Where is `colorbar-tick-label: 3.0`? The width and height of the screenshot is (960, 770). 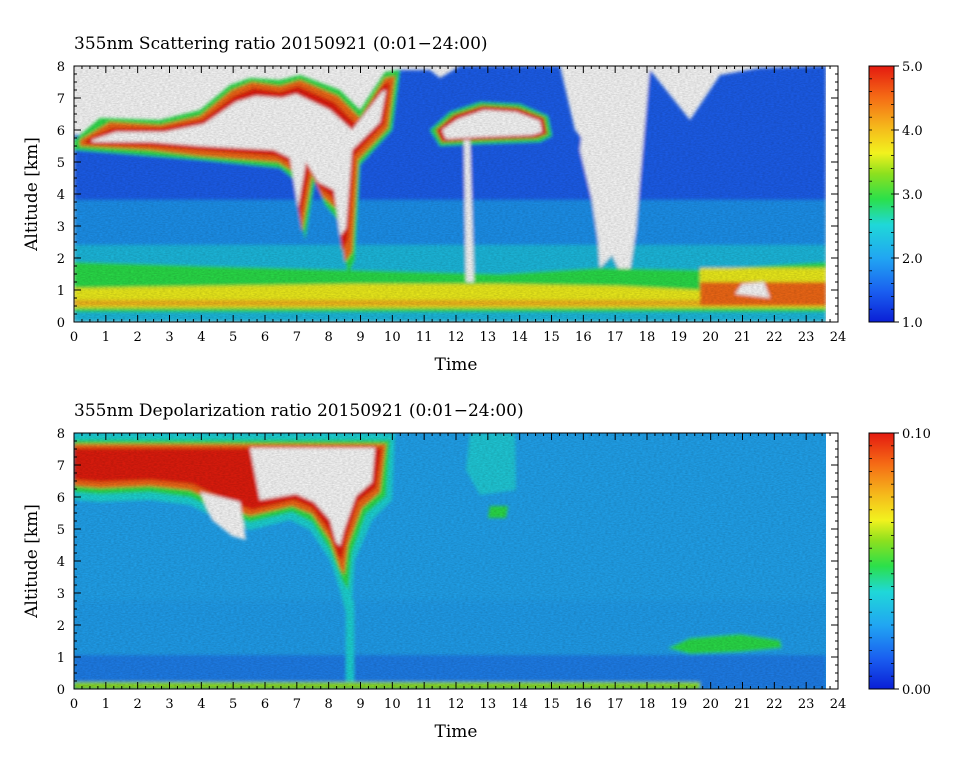
colorbar-tick-label: 3.0 is located at coordinates (912, 195).